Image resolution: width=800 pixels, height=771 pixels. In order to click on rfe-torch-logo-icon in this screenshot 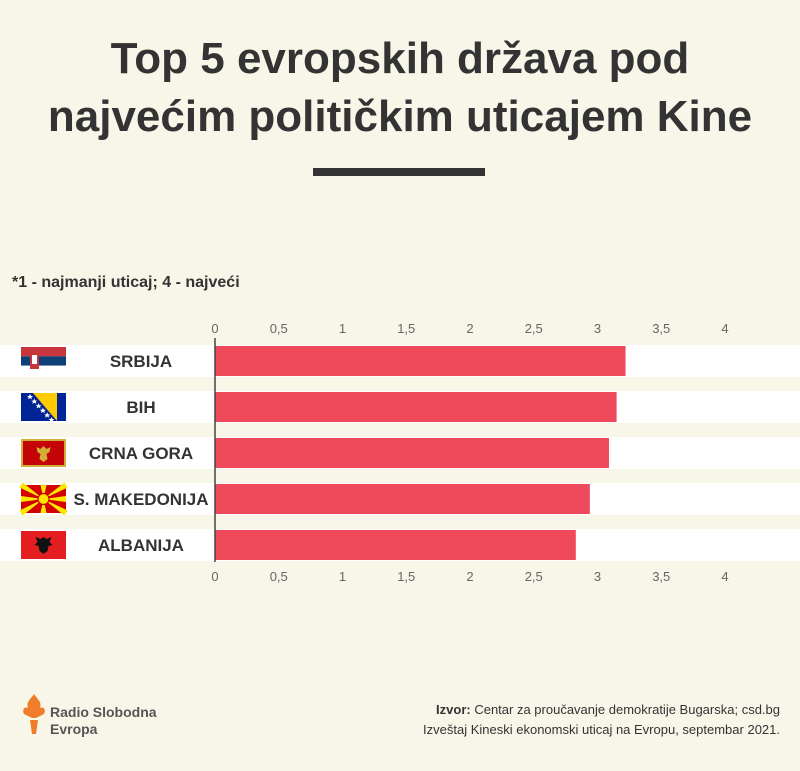, I will do `click(34, 714)`.